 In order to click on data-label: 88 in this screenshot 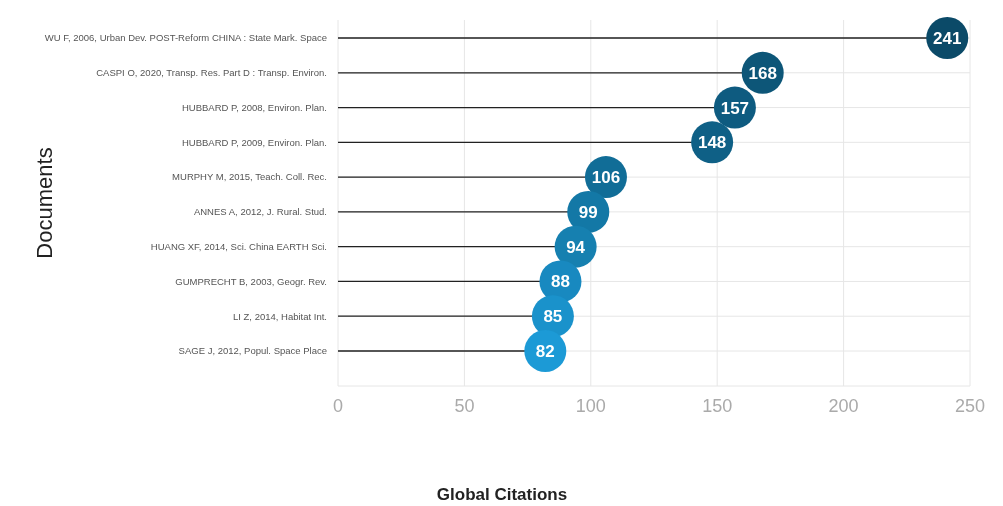, I will do `click(560, 282)`.